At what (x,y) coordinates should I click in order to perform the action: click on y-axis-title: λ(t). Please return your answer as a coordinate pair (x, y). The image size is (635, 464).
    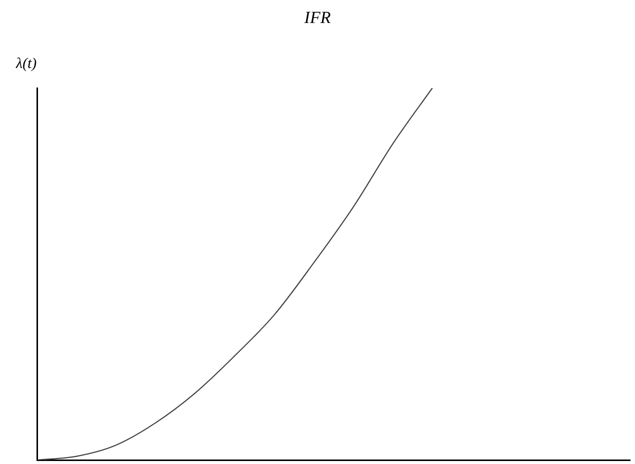
    Looking at the image, I should click on (26, 64).